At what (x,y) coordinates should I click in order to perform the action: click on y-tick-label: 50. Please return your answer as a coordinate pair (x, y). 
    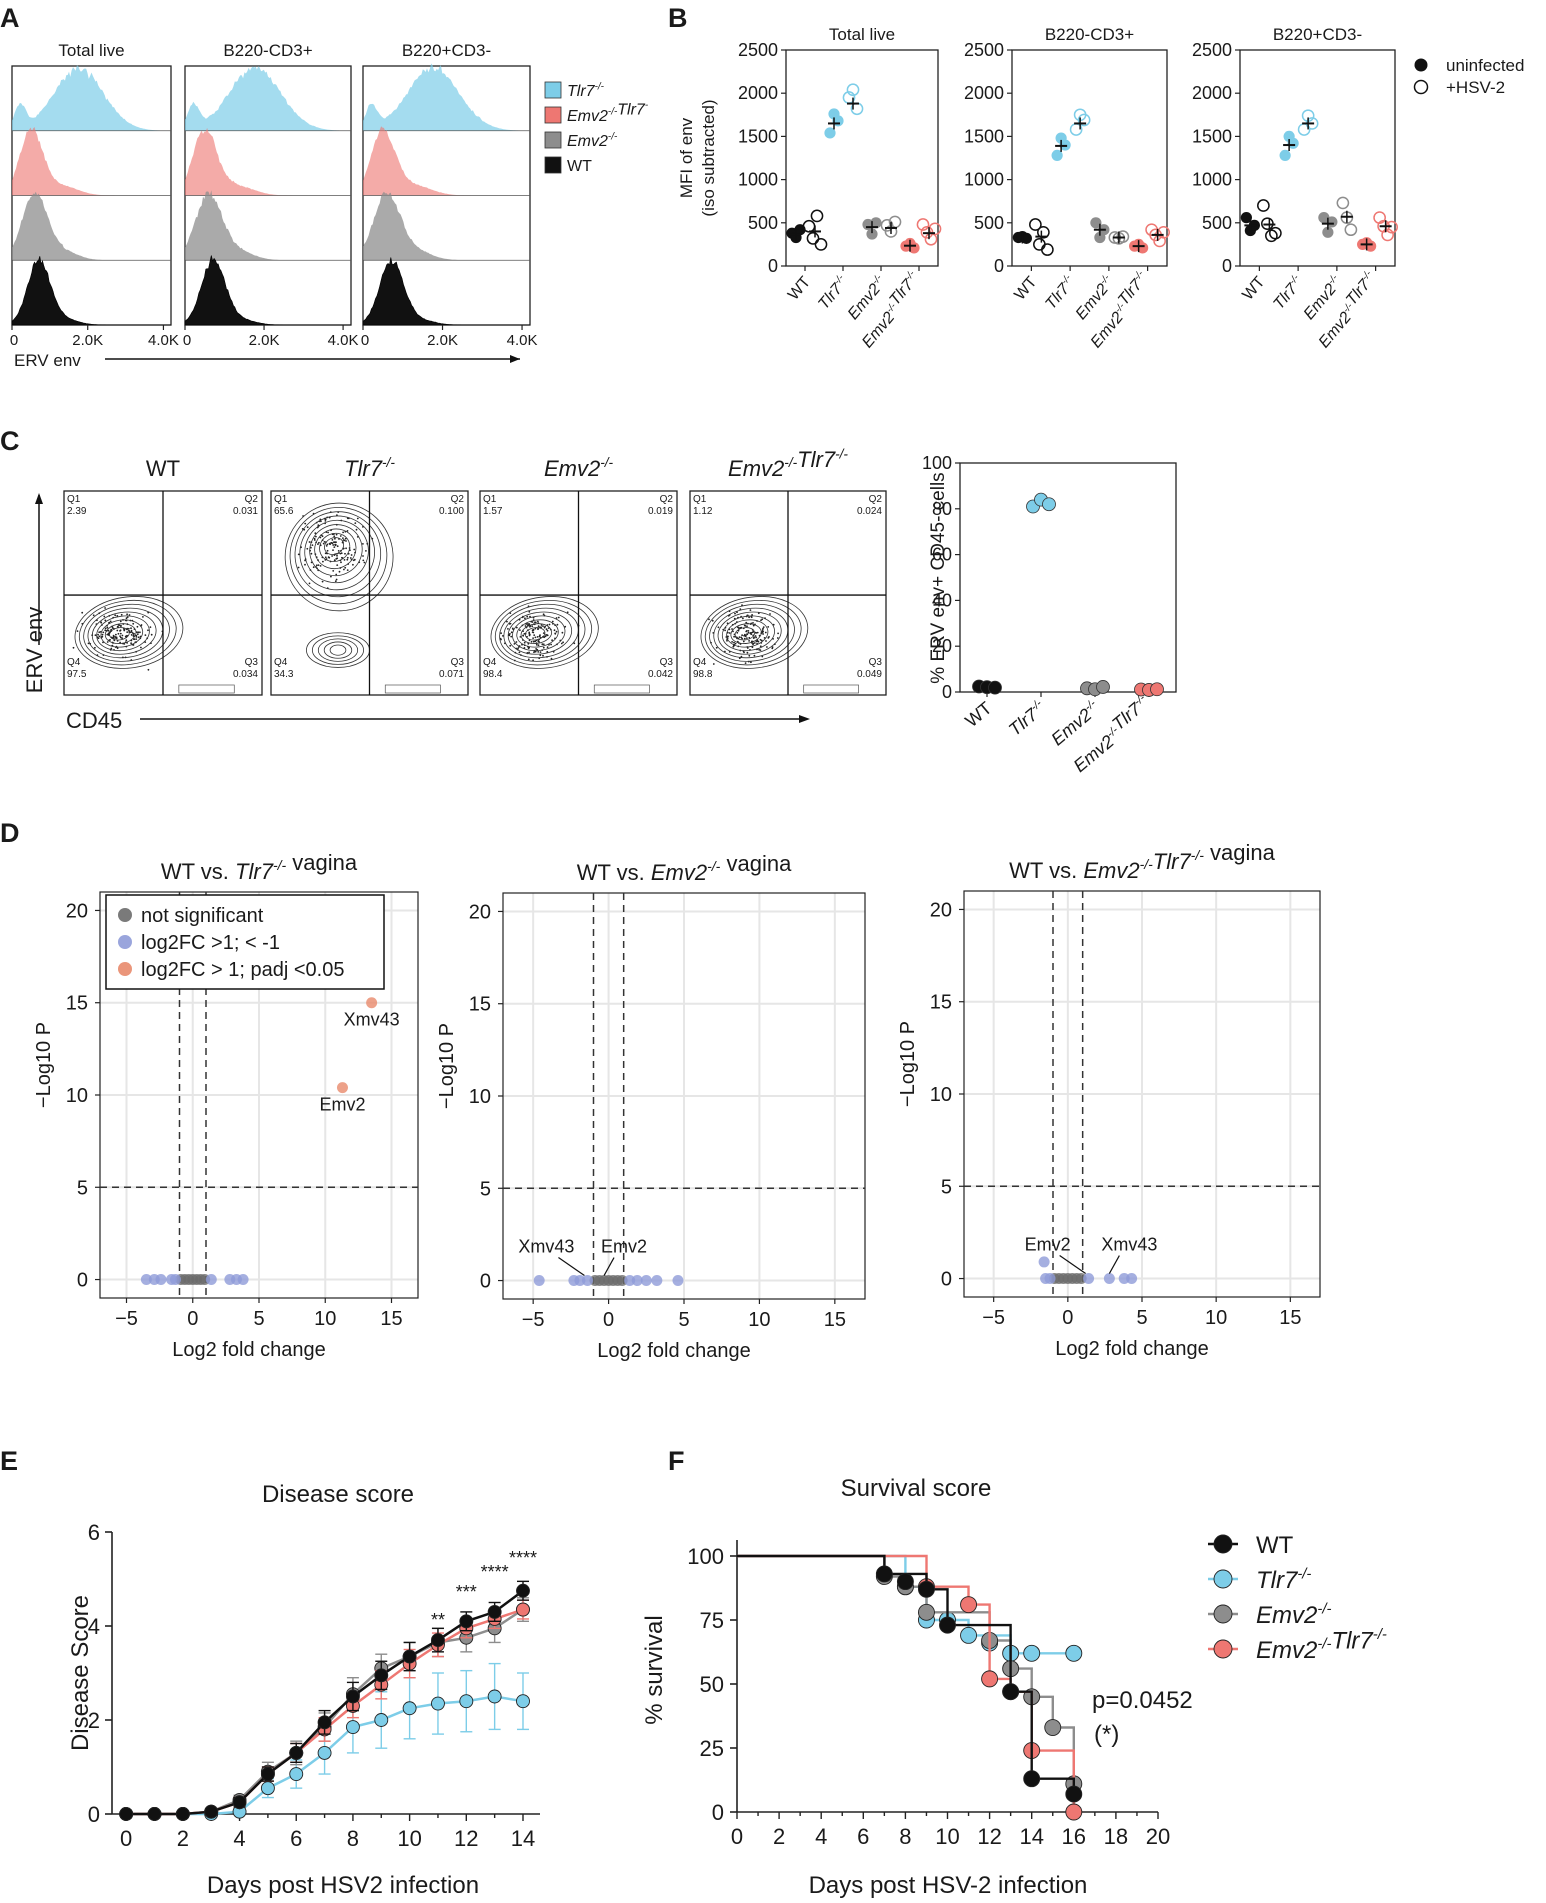
    Looking at the image, I should click on (712, 1684).